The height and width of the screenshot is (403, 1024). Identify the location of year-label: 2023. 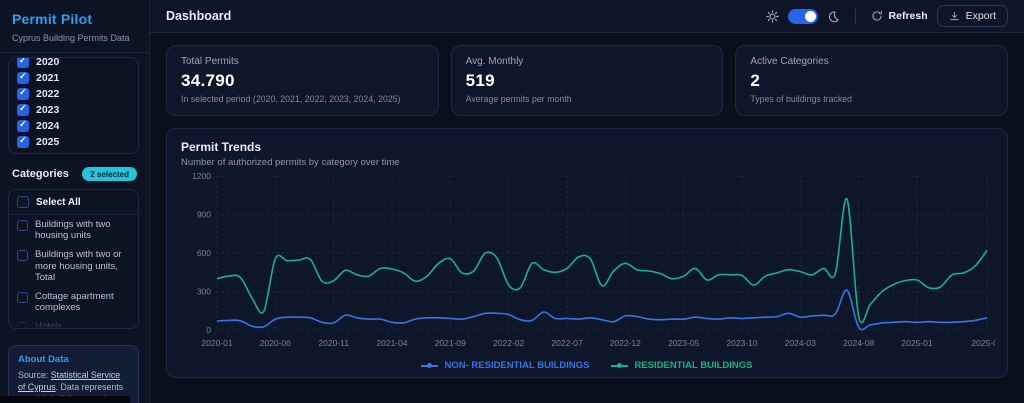
(48, 110).